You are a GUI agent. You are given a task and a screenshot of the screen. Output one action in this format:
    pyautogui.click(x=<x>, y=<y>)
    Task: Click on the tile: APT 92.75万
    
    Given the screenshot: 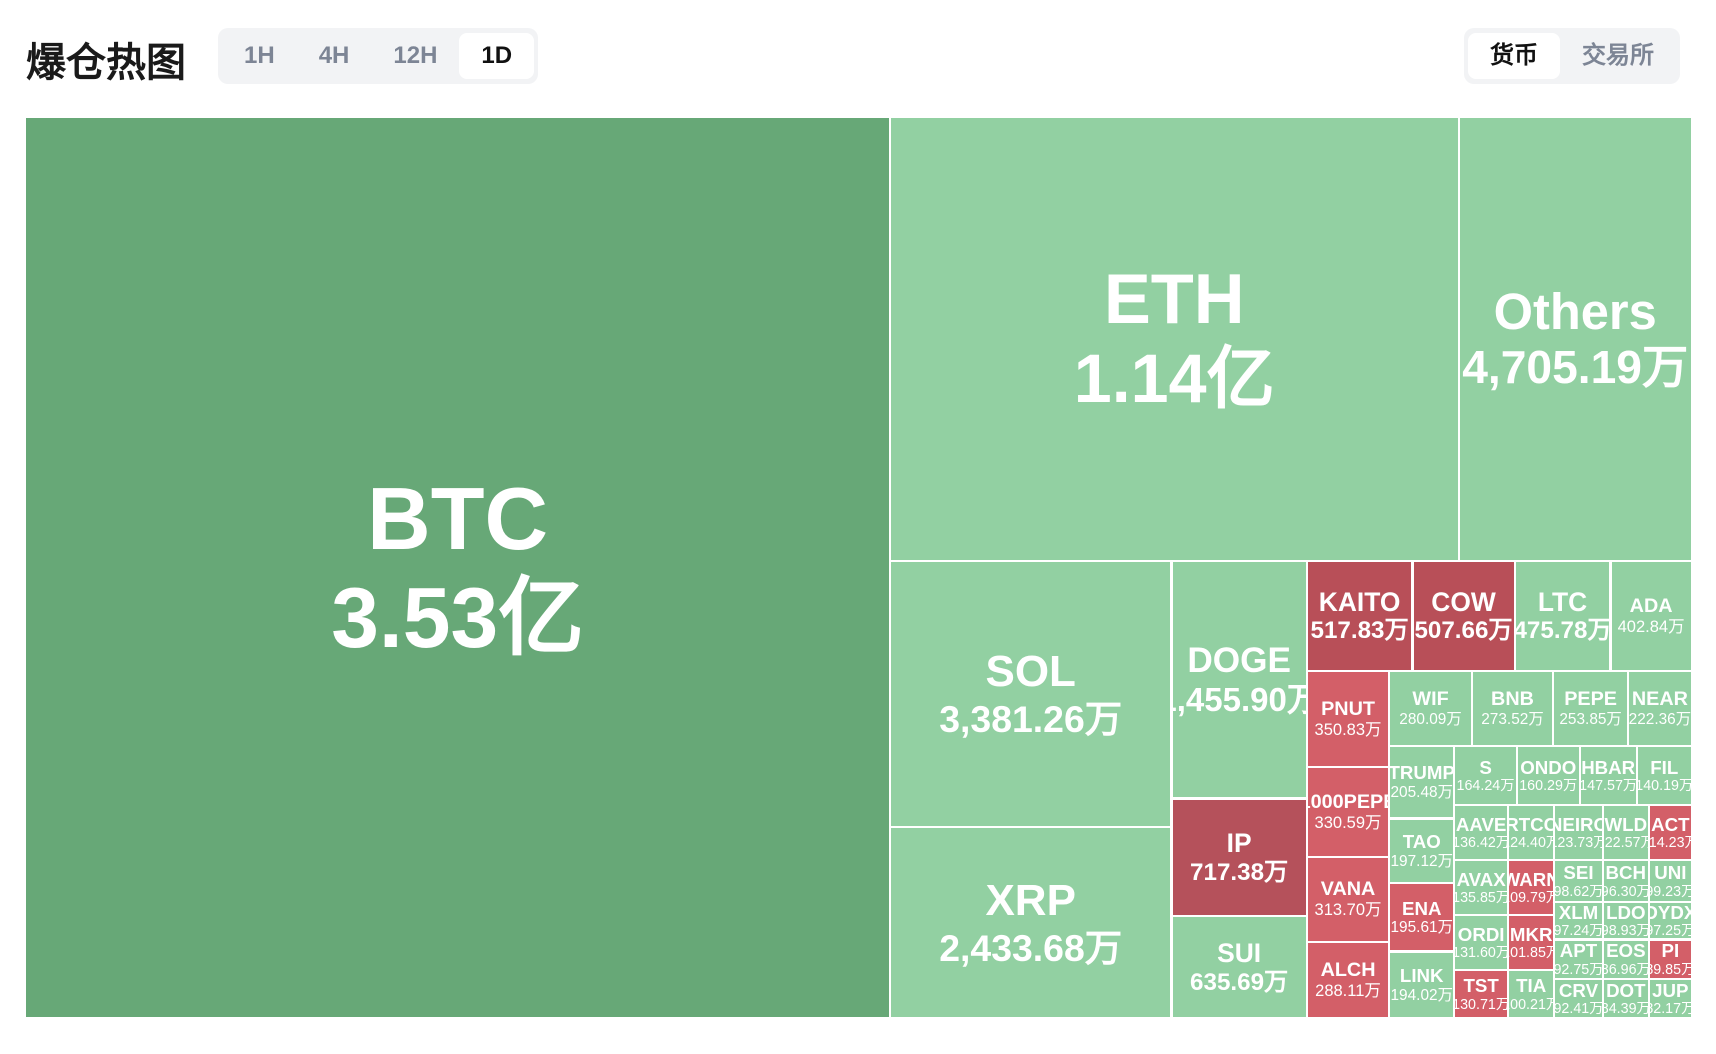 What is the action you would take?
    pyautogui.click(x=1578, y=959)
    